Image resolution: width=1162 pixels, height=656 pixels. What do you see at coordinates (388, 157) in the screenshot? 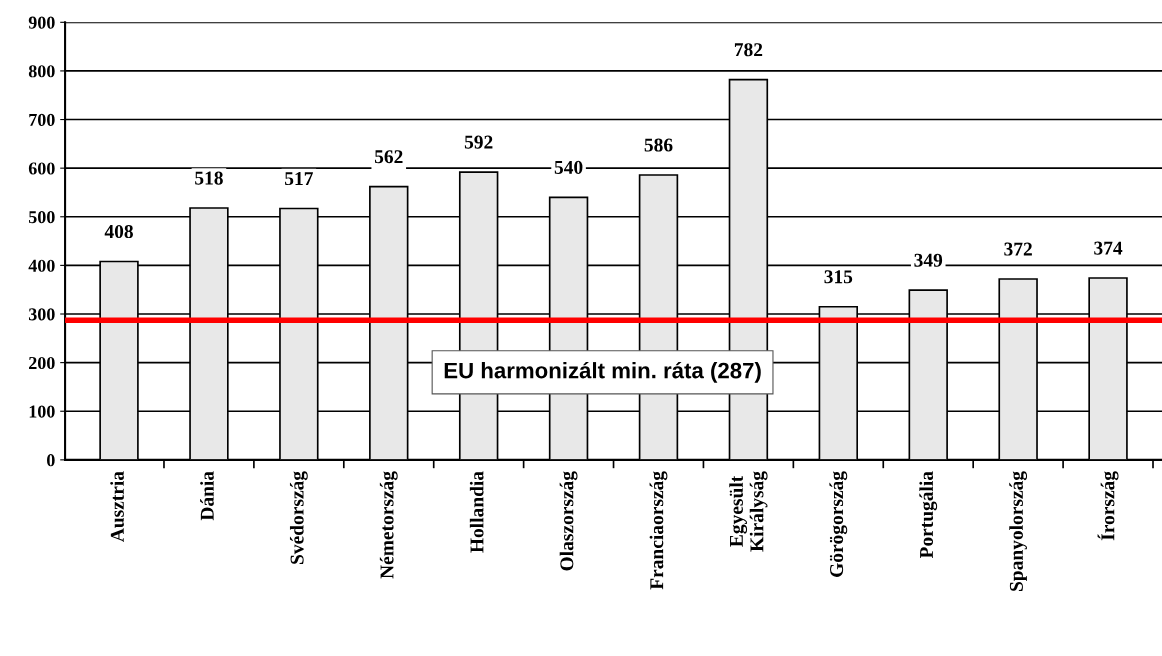
I see `data-label: 562` at bounding box center [388, 157].